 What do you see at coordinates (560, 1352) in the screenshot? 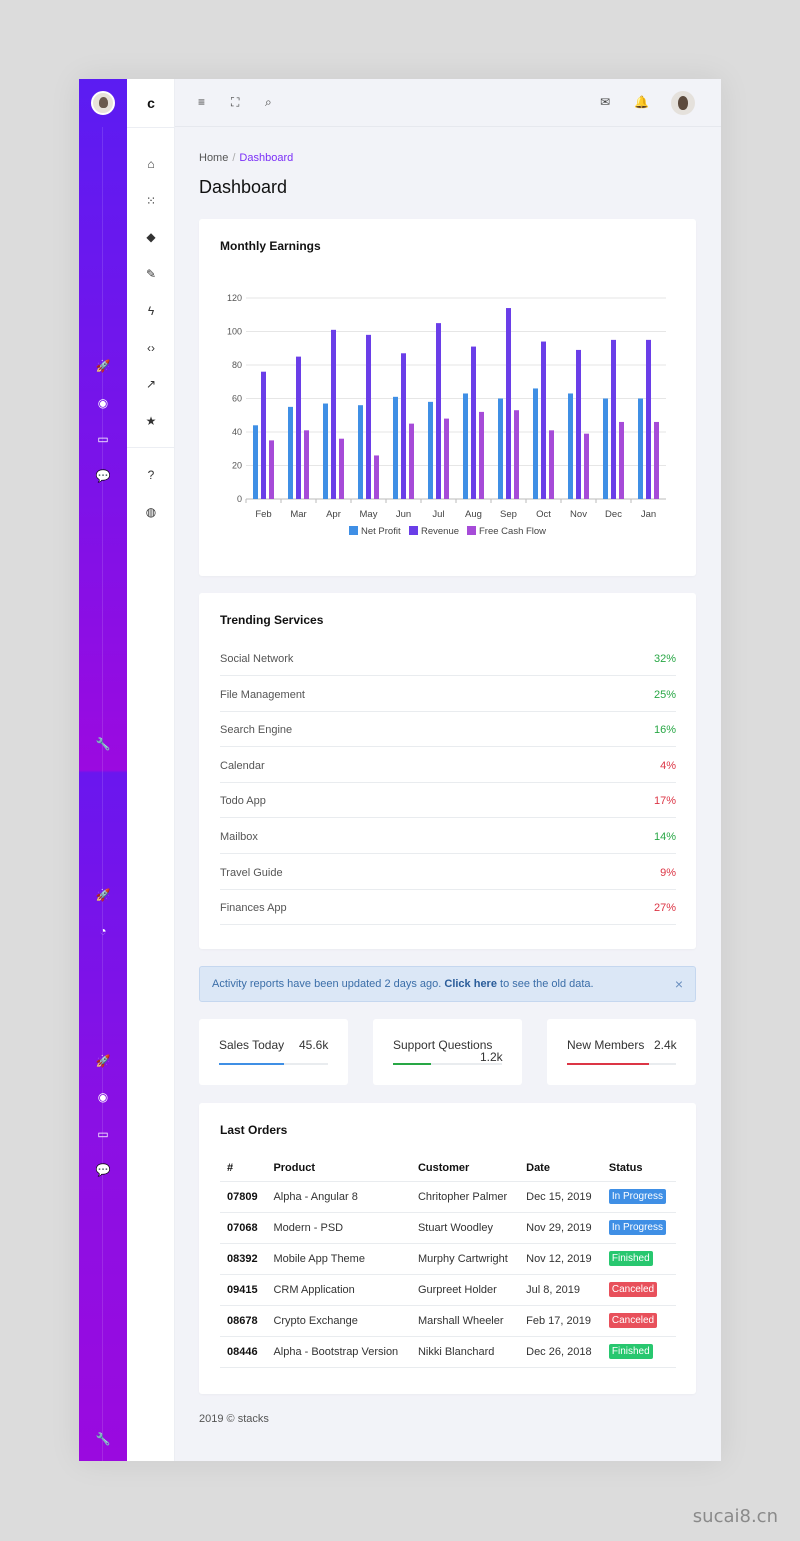
I see `order-date: Dec 26, 2018` at bounding box center [560, 1352].